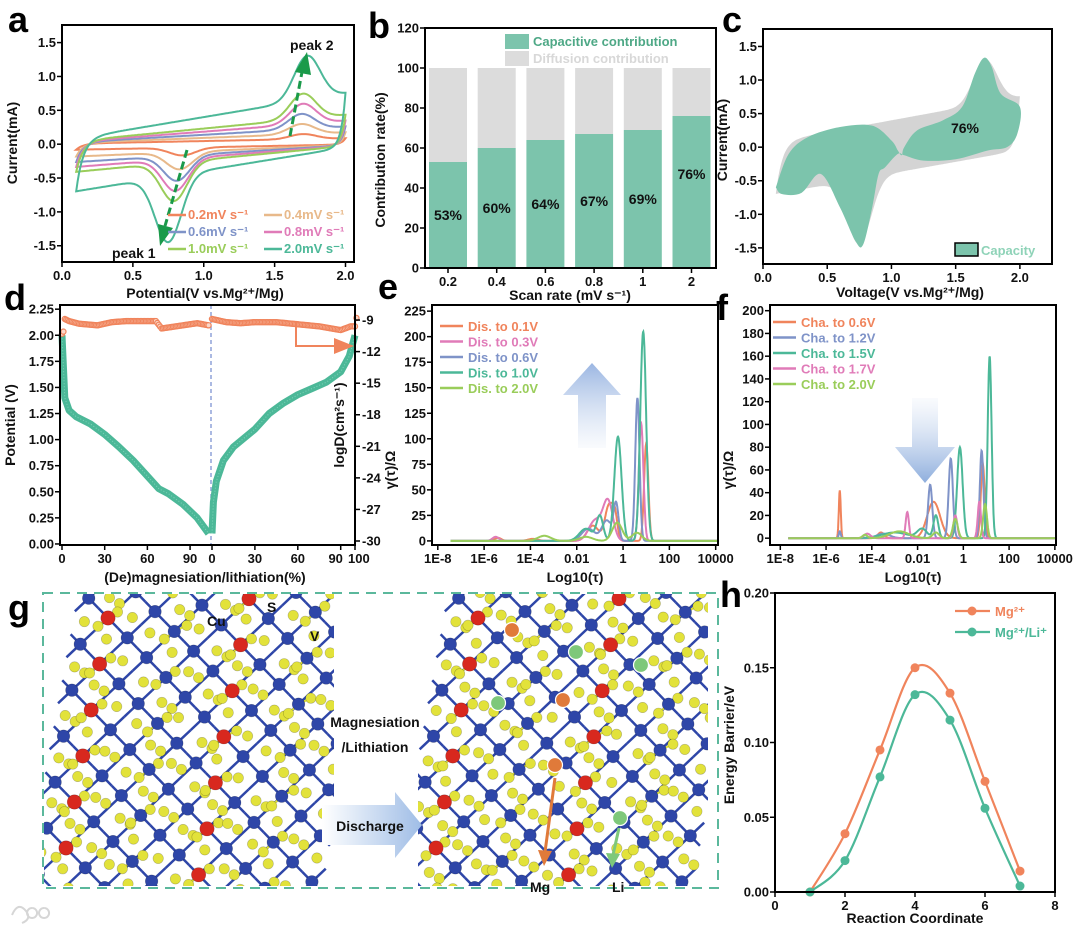 This screenshot has width=1080, height=932. Describe the element at coordinates (104, 558) in the screenshot. I see `panel-d-x-tick-label: 30` at that location.